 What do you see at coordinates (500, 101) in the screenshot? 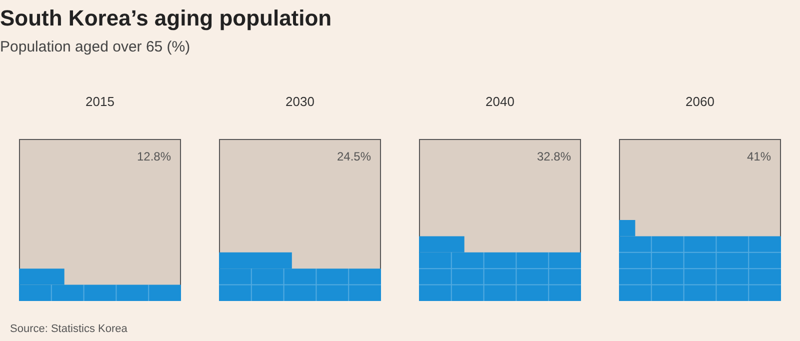
I see `category-label: 2040` at bounding box center [500, 101].